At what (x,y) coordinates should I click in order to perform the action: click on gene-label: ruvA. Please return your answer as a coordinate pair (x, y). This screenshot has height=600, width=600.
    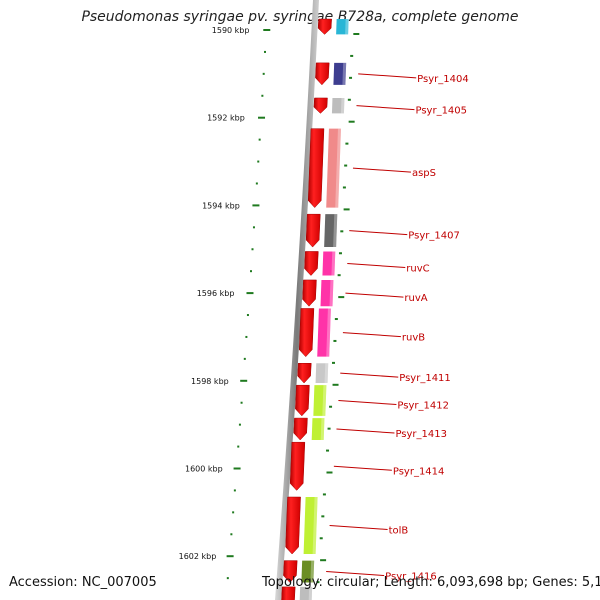
    Looking at the image, I should click on (415, 298).